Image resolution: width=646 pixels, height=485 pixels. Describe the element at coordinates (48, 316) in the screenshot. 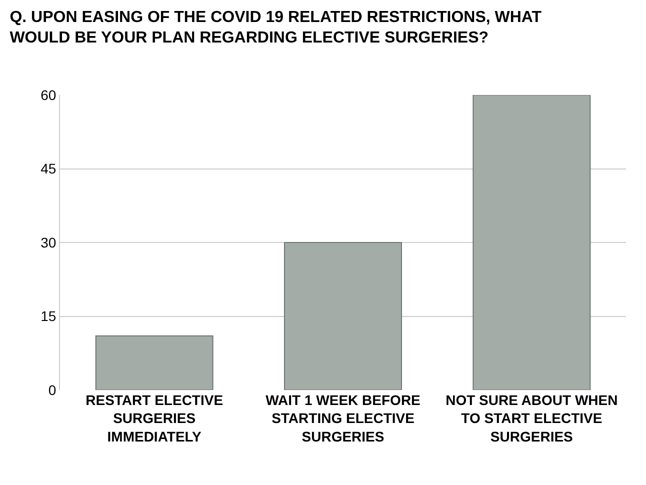

I see `y-tick-label: 15` at that location.